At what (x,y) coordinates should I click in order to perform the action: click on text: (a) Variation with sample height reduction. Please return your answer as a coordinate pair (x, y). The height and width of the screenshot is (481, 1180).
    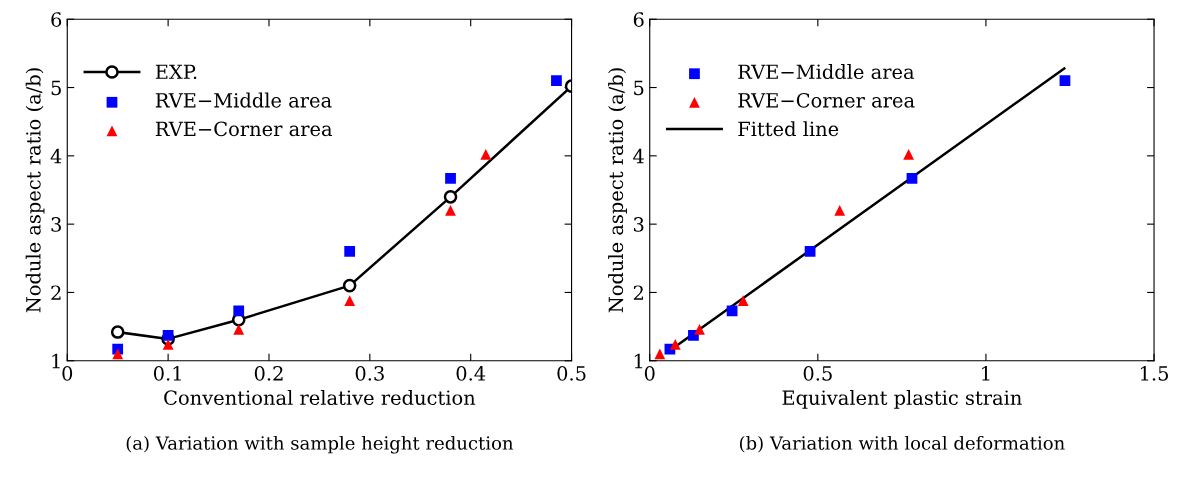
    Looking at the image, I should click on (320, 444).